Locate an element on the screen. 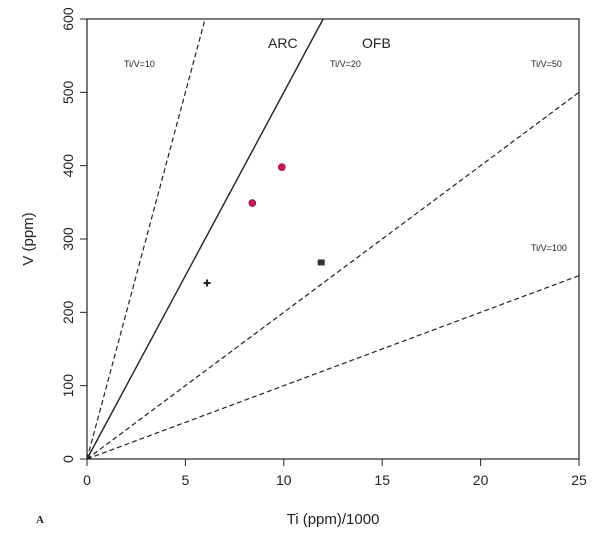  ratio-label-20: Ti/V=20 is located at coordinates (345, 64).